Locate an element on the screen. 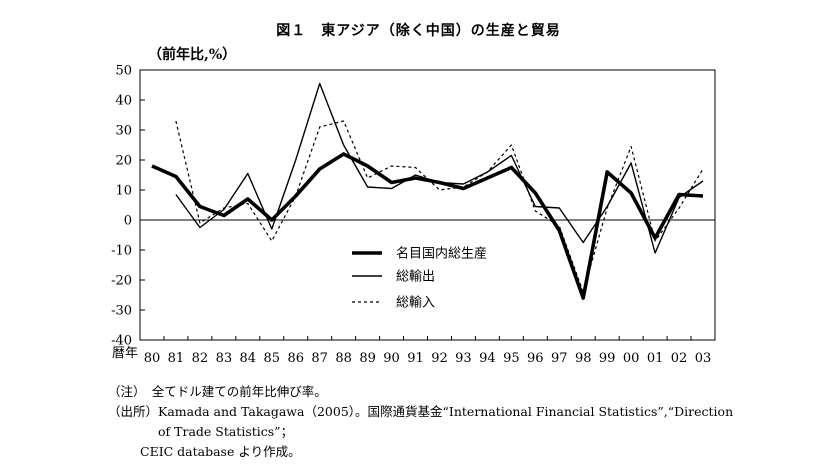 This screenshot has height=474, width=837. legend-label: 総輸入 is located at coordinates (415, 303).